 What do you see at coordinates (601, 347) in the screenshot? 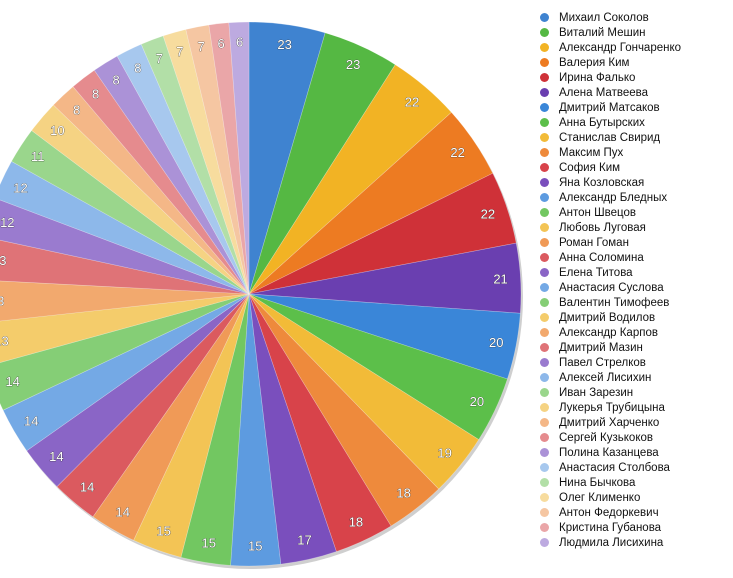
I see `legend-label: Дмитрий Мазин` at bounding box center [601, 347].